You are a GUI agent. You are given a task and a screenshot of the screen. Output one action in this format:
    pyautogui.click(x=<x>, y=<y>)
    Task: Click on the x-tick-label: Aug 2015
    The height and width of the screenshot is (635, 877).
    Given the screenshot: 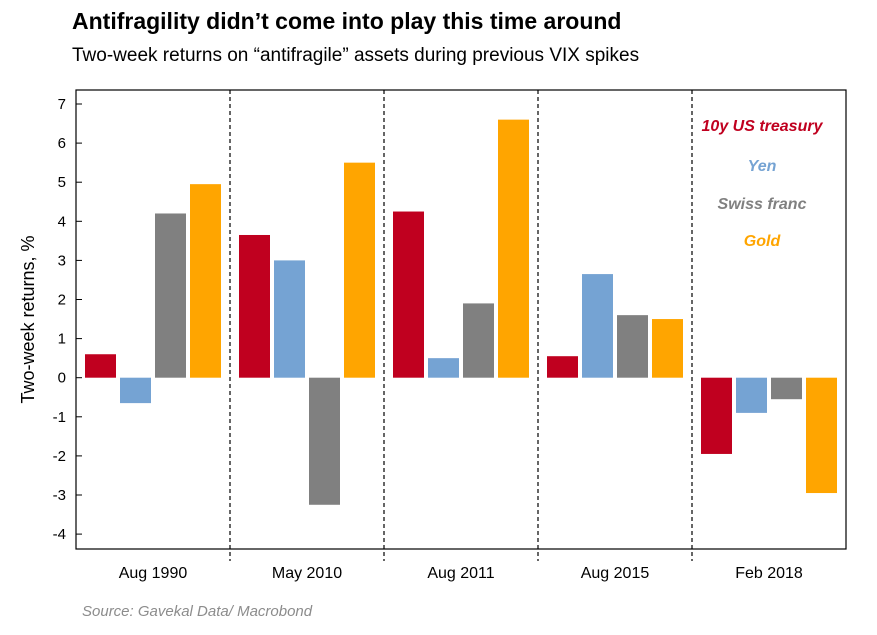 What is the action you would take?
    pyautogui.click(x=615, y=573)
    